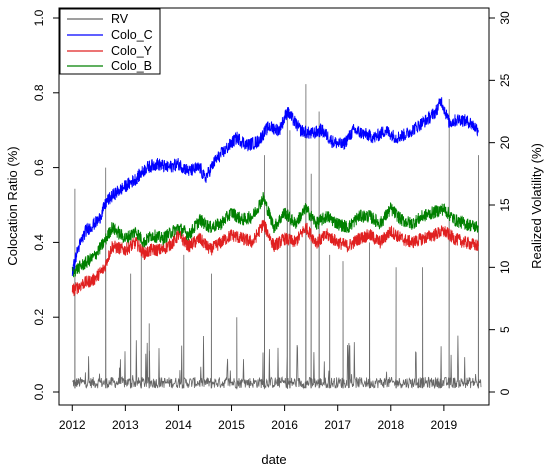  What do you see at coordinates (39, 92) in the screenshot?
I see `y-left-tick-label: 0.8` at bounding box center [39, 92].